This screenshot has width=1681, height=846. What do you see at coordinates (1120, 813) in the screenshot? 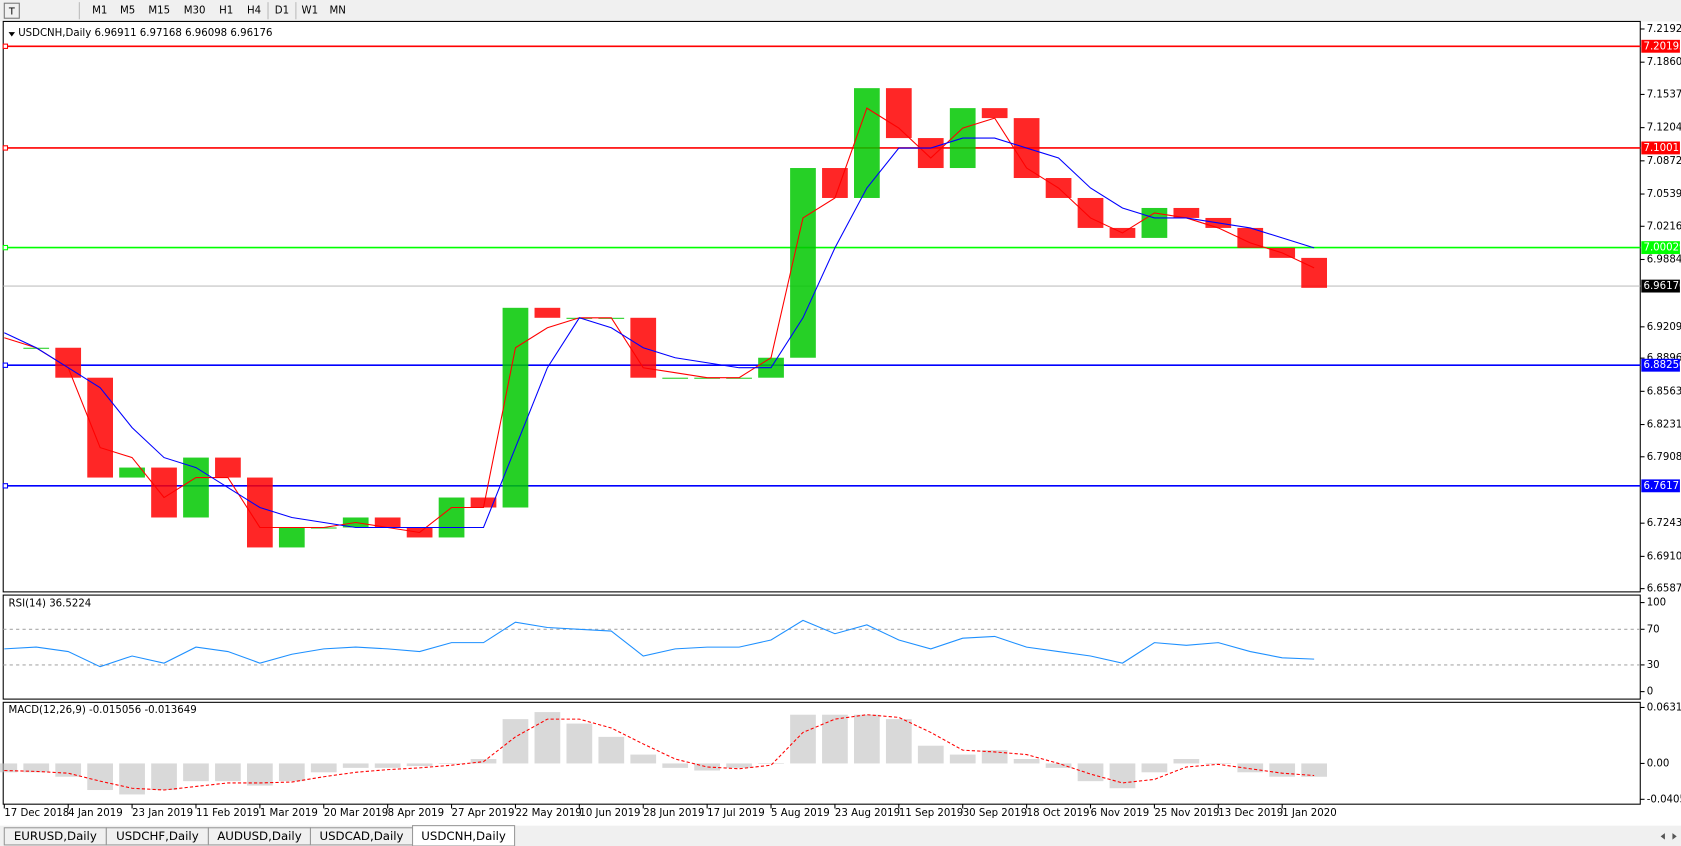
I see `x-tick-label: 6 Nov 2019` at bounding box center [1120, 813].